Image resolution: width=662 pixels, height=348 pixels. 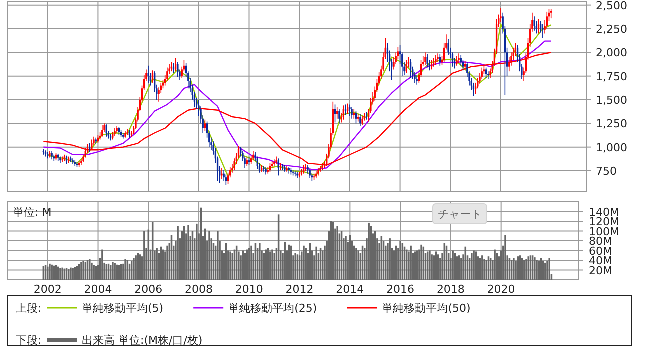 What do you see at coordinates (48, 289) in the screenshot?
I see `x-tick-label: 2002` at bounding box center [48, 289].